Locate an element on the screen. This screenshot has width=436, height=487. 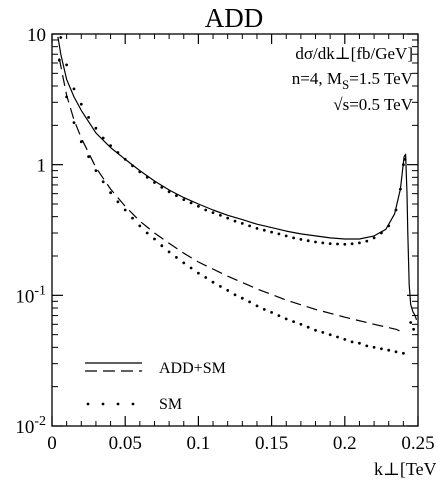
chart-title: ADD is located at coordinates (234, 18).